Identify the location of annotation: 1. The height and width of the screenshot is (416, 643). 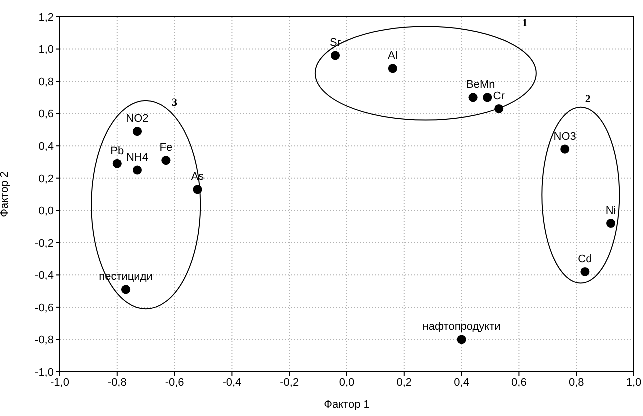
(525, 24).